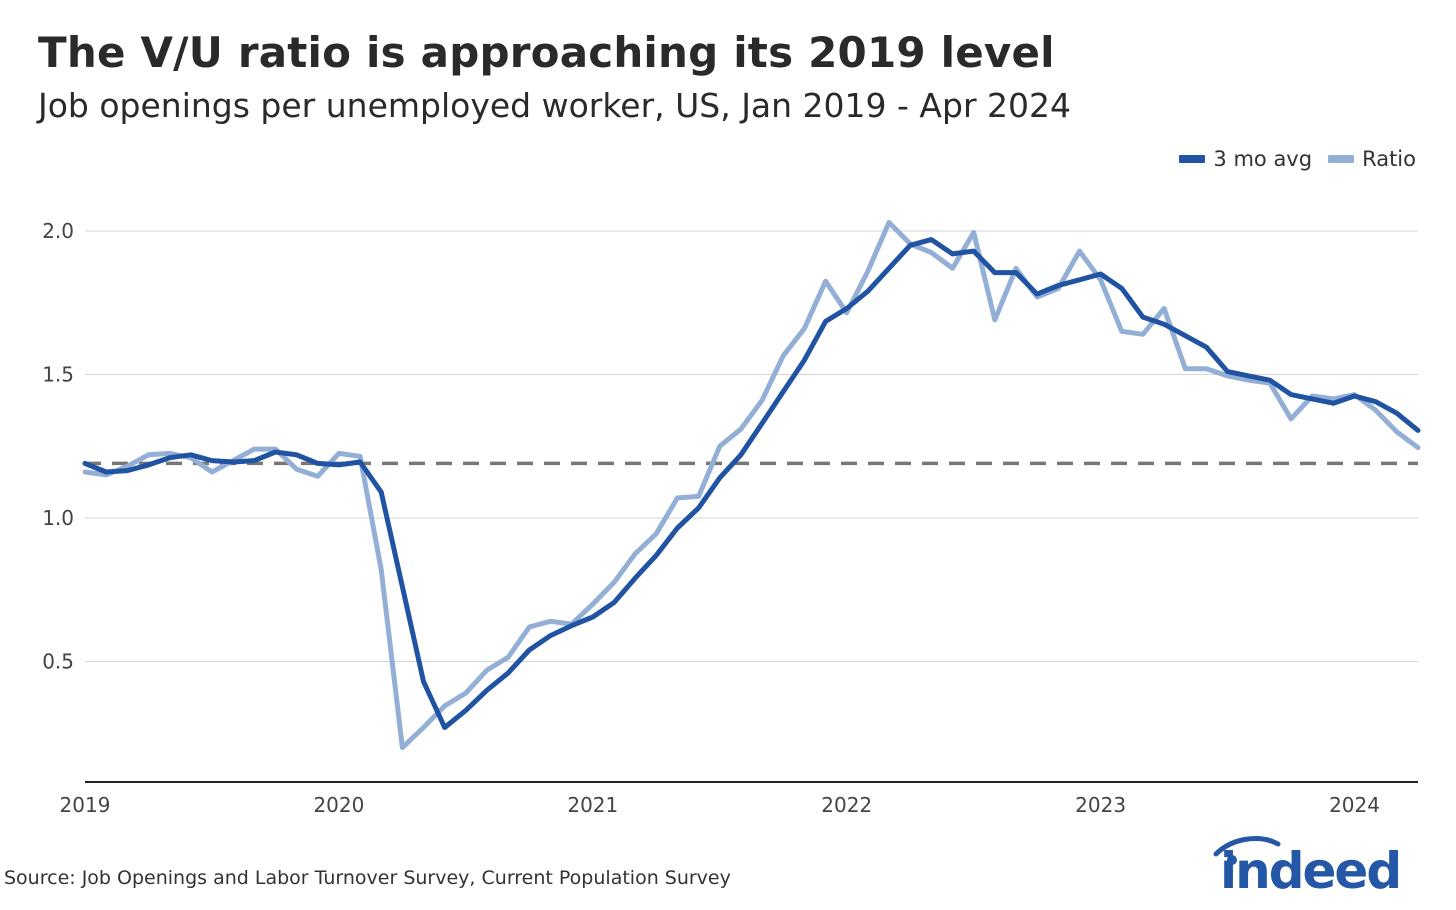 Image resolution: width=1456 pixels, height=910 pixels. I want to click on logo-swoosh-icon, so click(1247, 846).